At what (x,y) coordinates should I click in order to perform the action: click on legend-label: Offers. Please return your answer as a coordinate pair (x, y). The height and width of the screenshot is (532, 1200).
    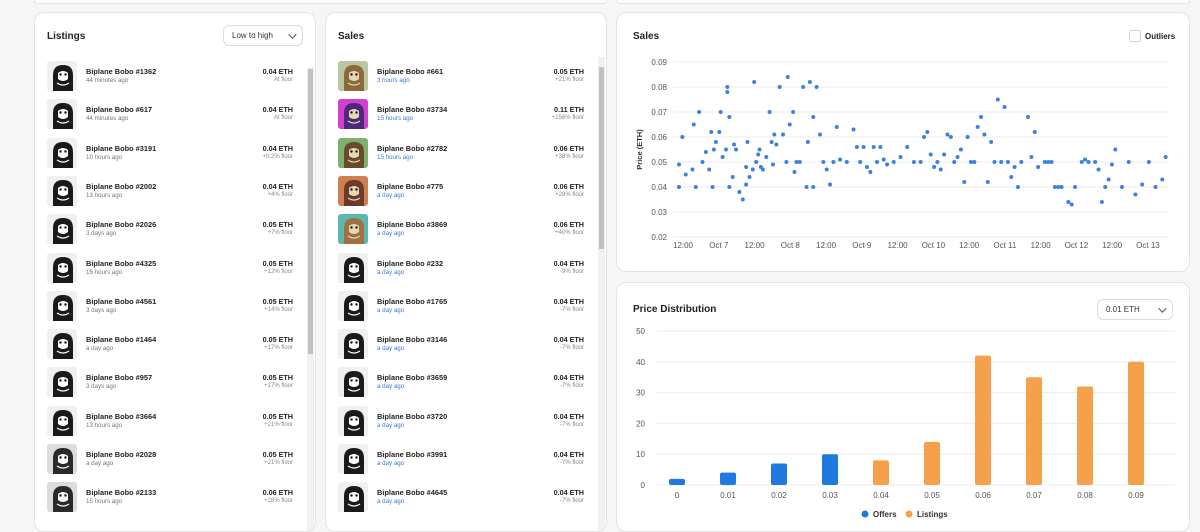
    Looking at the image, I should click on (885, 514).